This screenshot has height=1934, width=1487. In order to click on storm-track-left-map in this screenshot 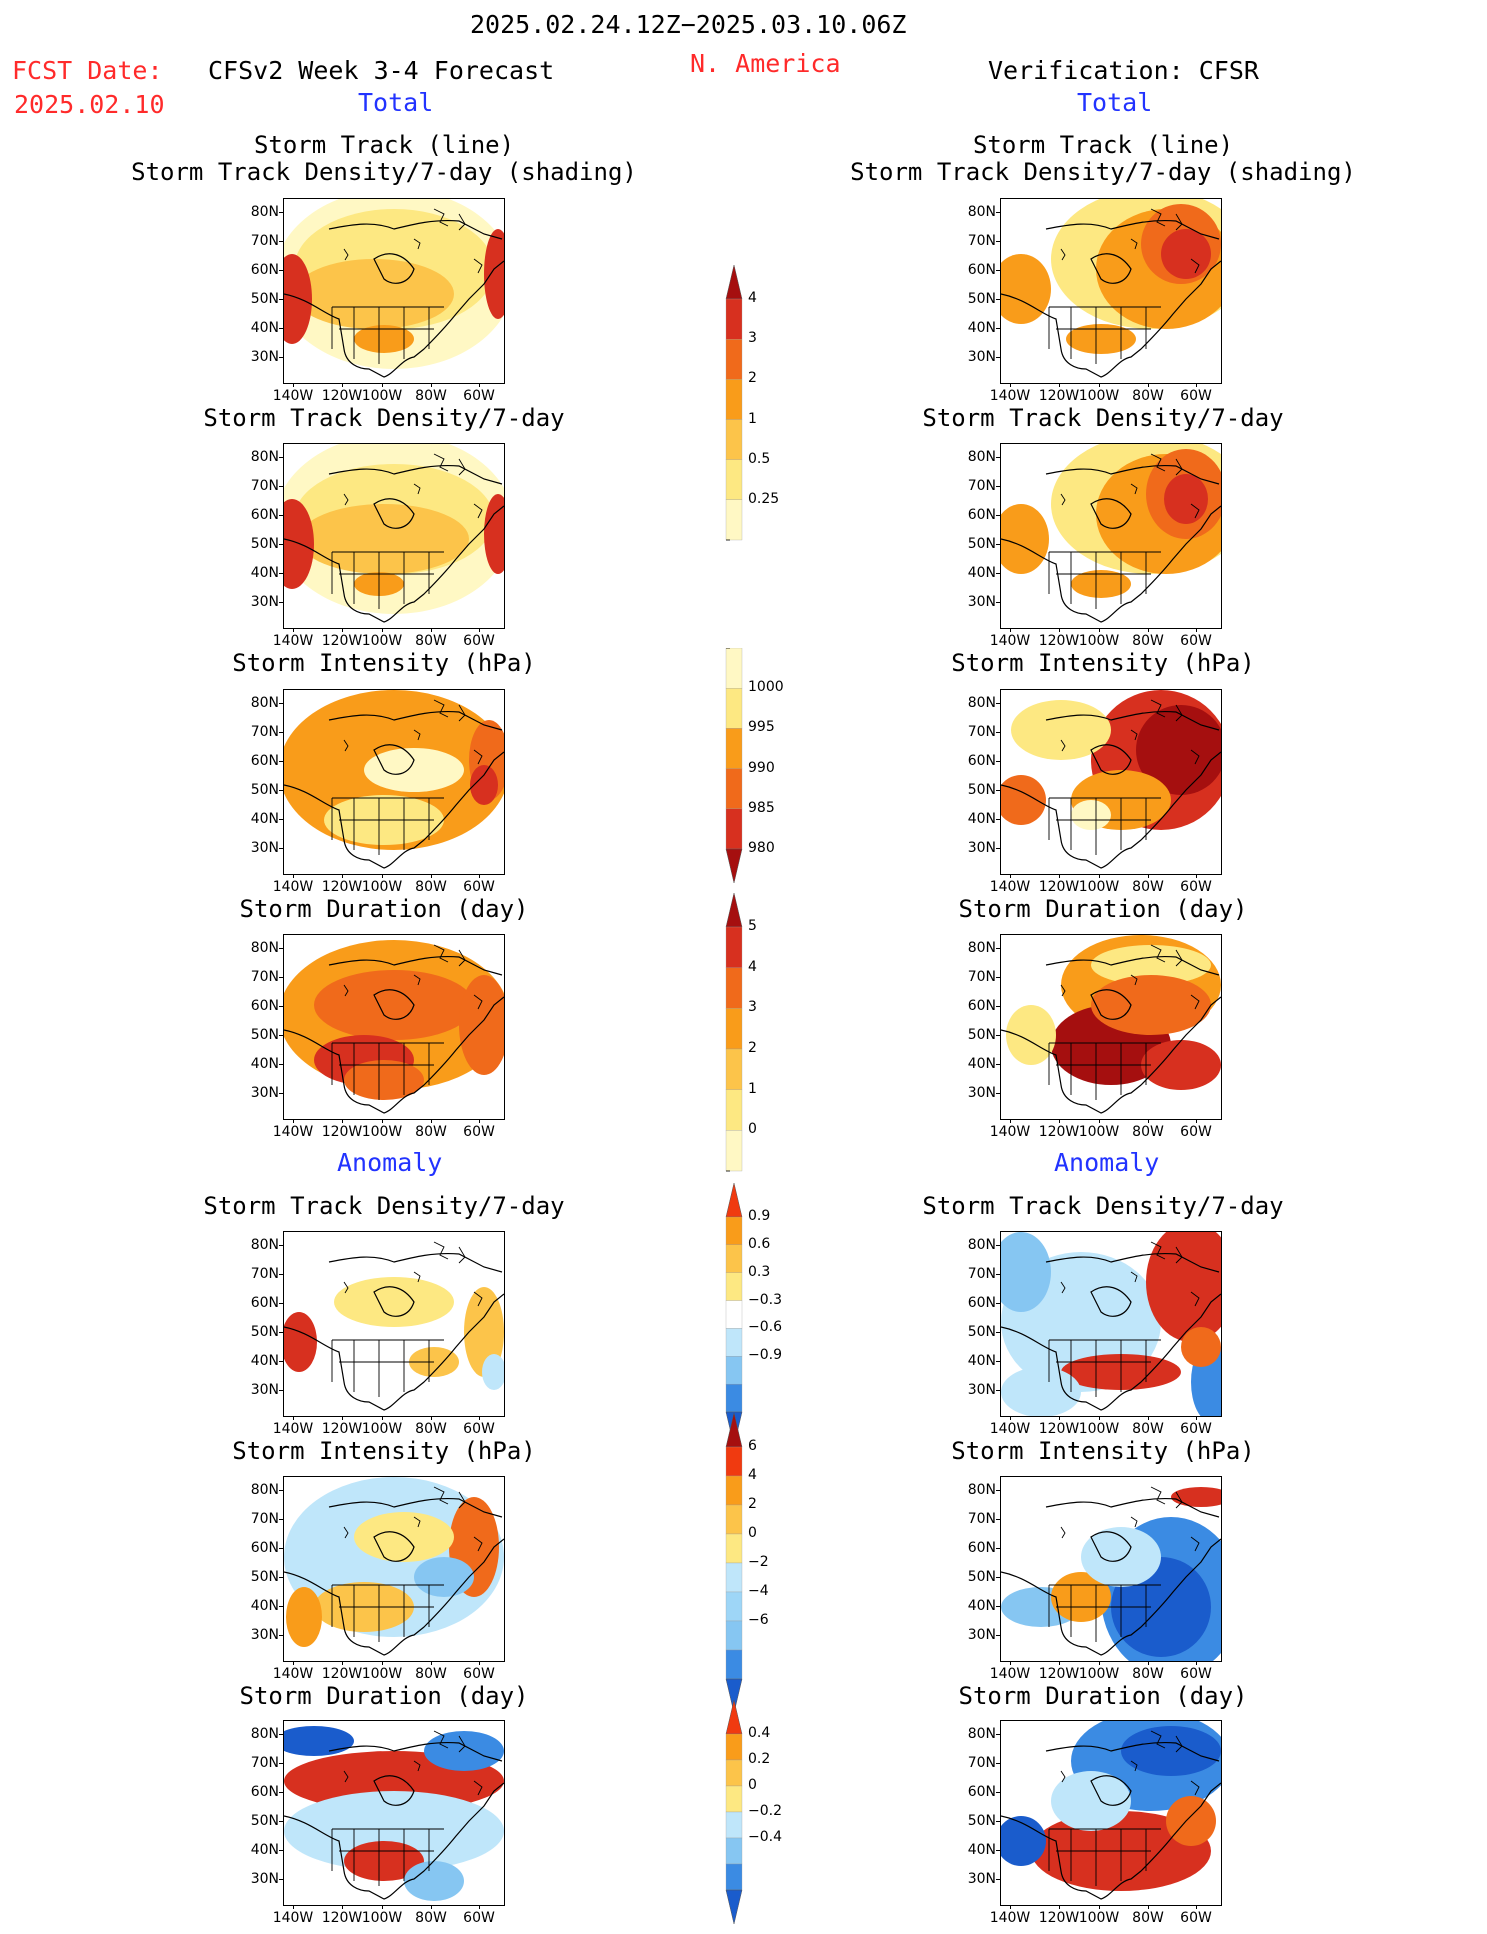, I will do `click(394, 291)`.